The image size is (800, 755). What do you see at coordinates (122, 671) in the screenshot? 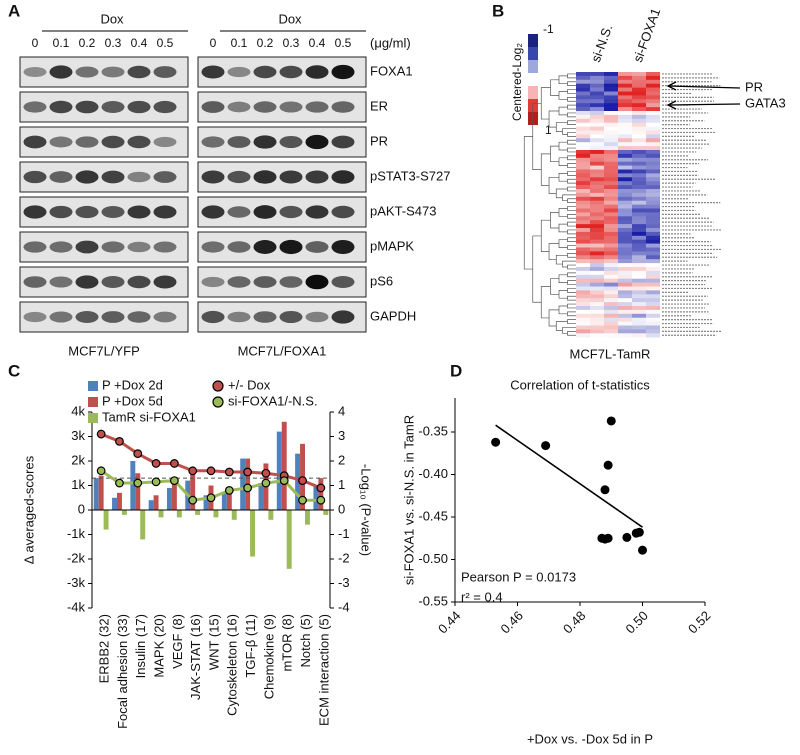
I see `x-tick-label: Focal adhesion (33)` at bounding box center [122, 671].